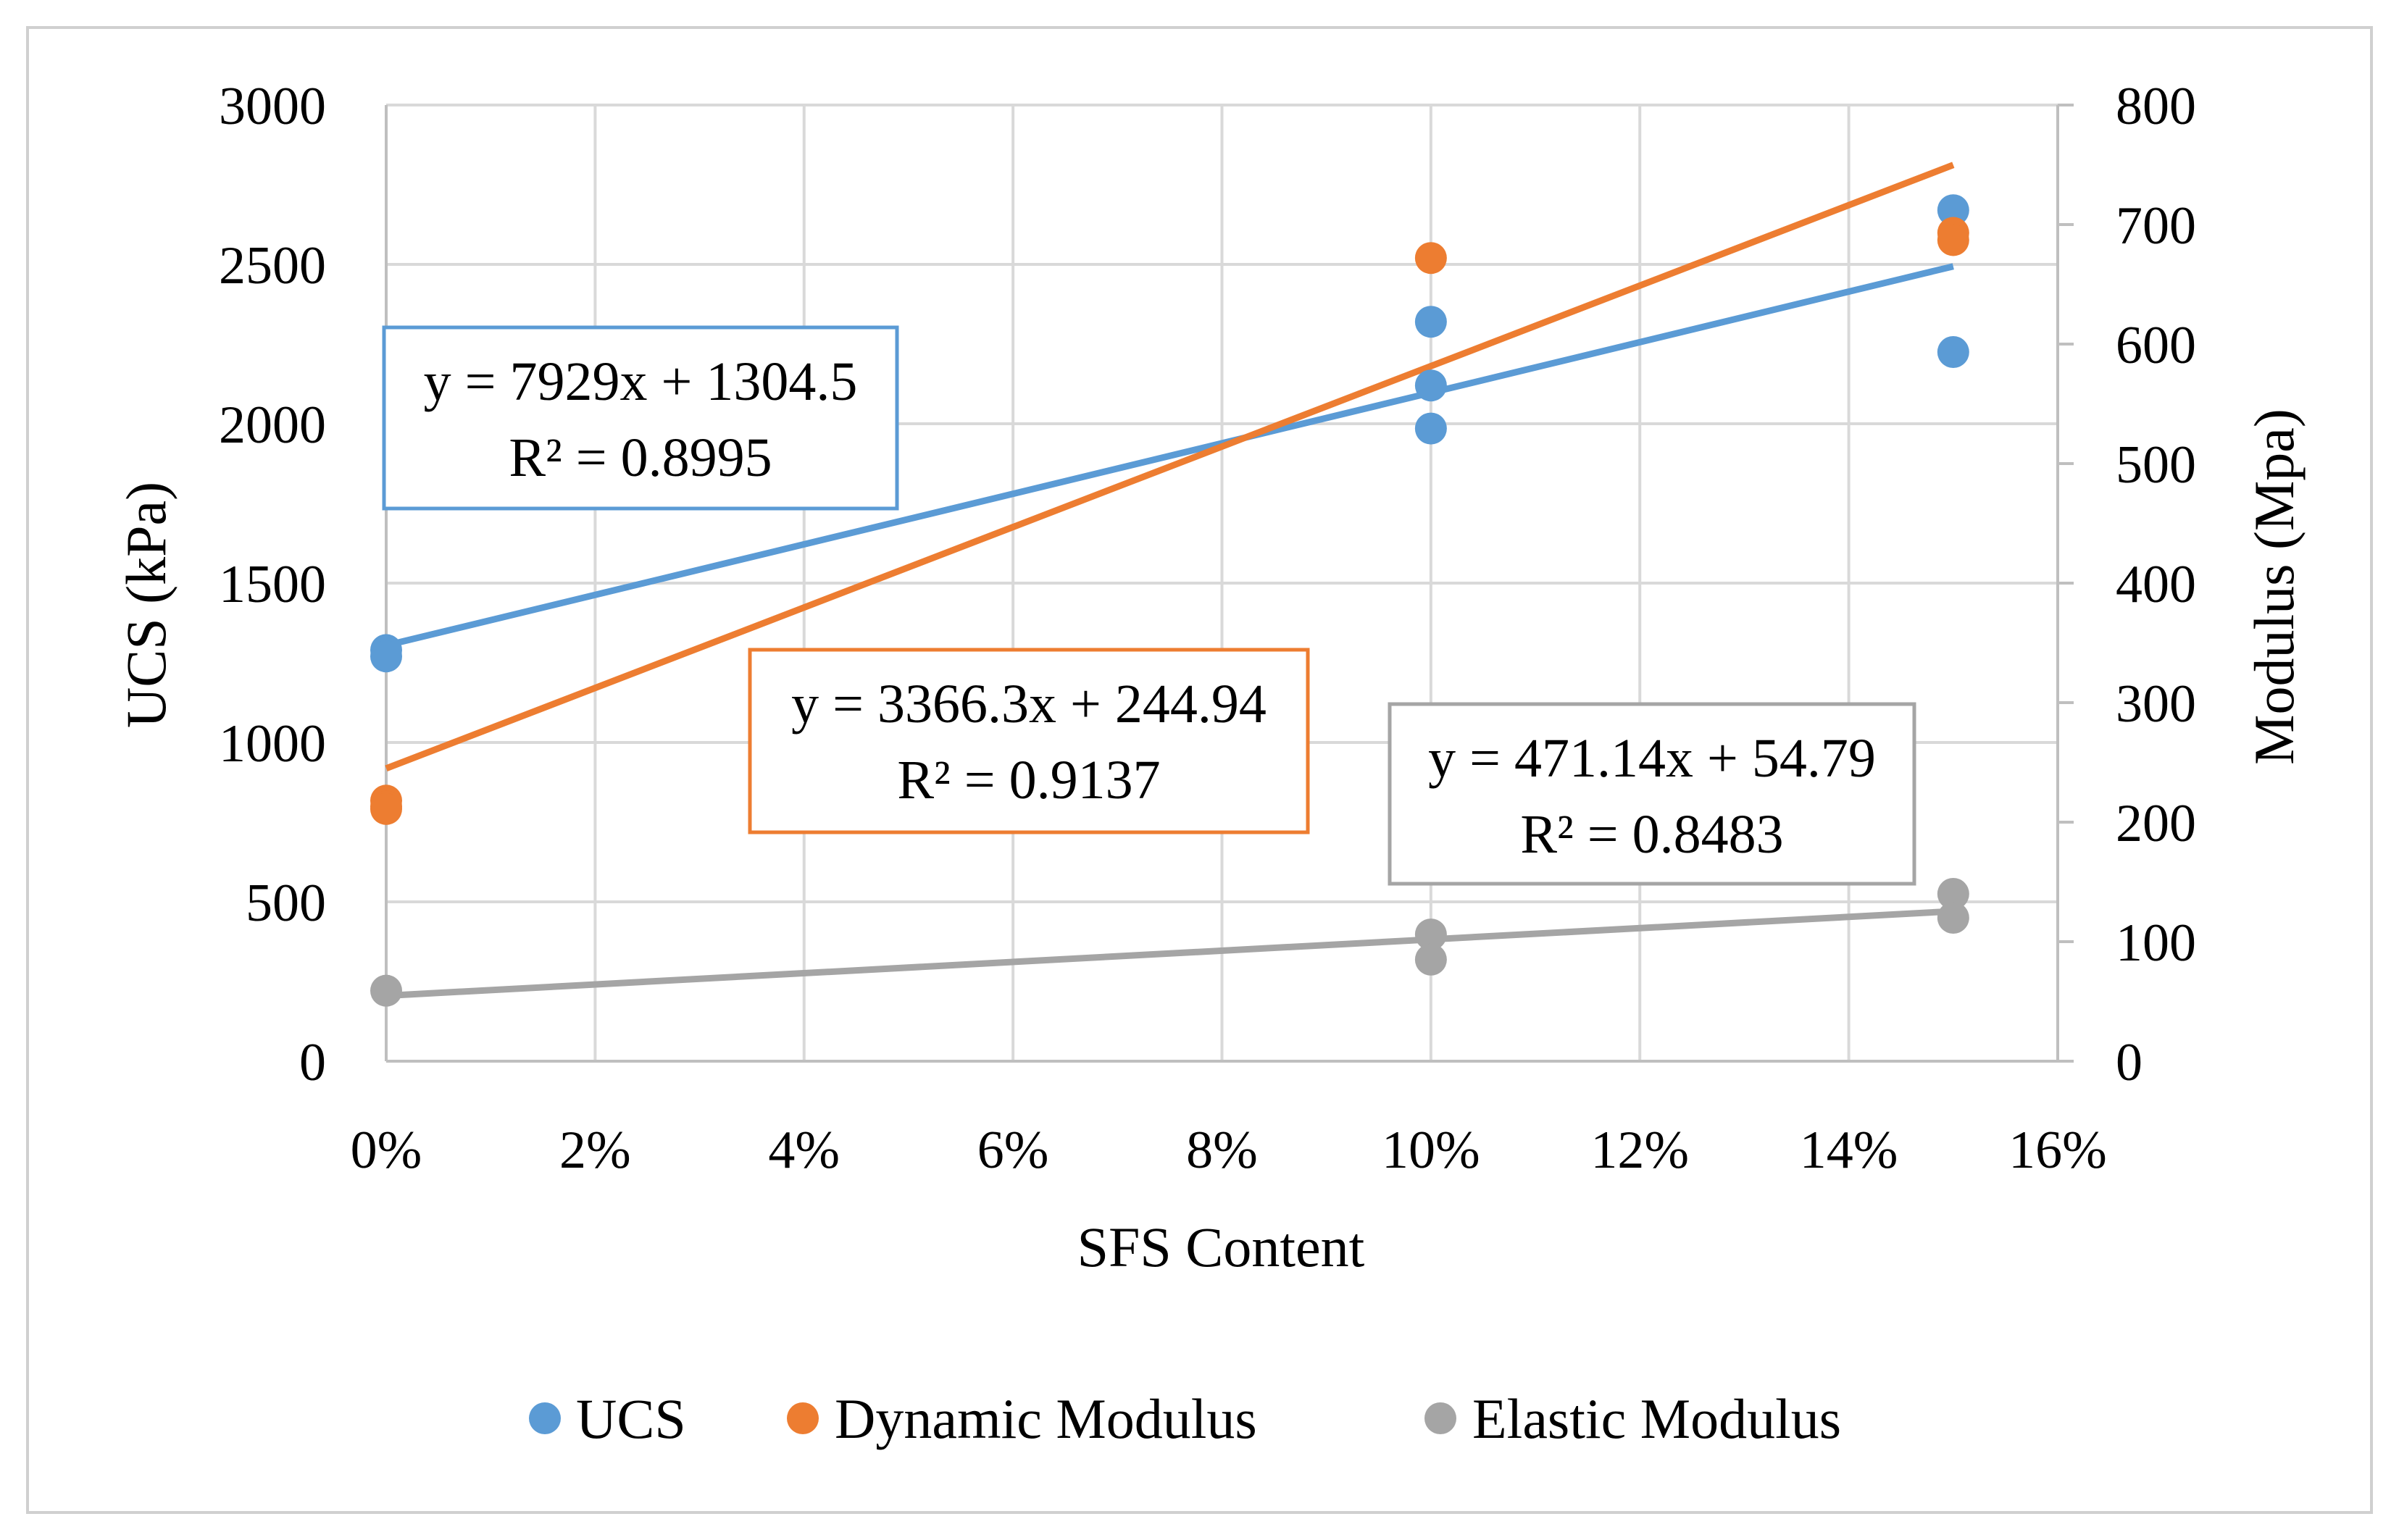  I want to click on y-left-axis-label: UCS (kPa), so click(146, 605).